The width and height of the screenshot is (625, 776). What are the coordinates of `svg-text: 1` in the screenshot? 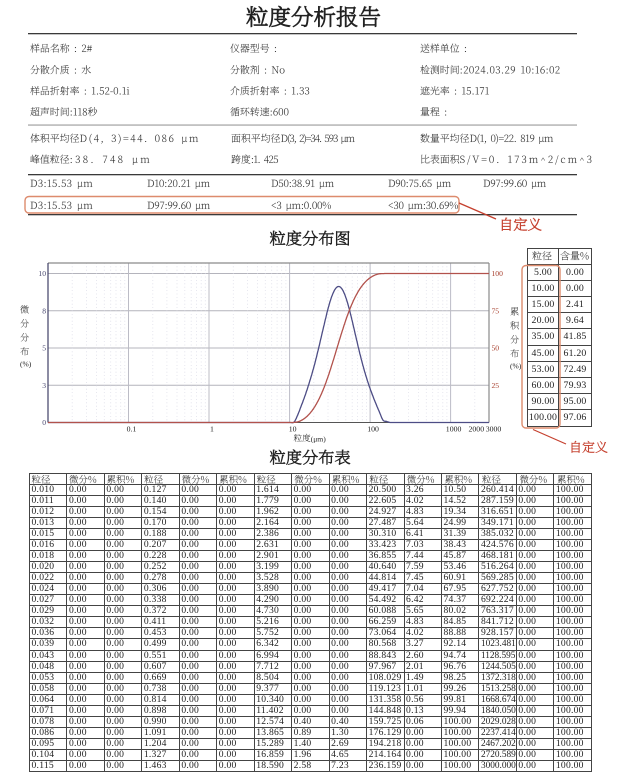 It's located at (212, 429).